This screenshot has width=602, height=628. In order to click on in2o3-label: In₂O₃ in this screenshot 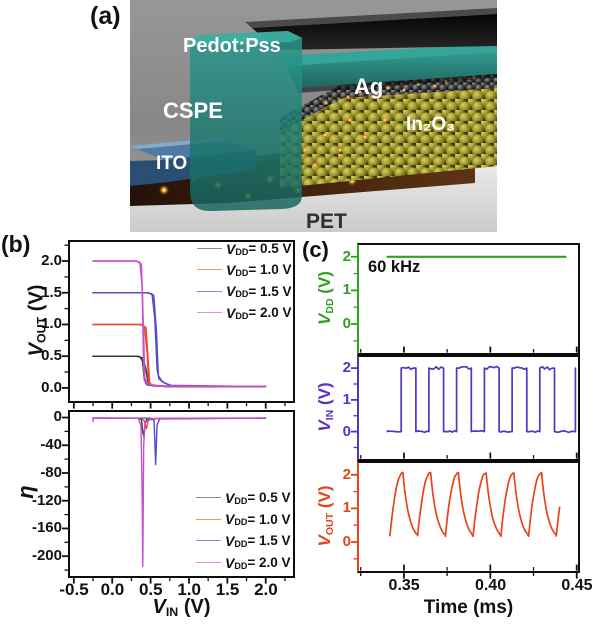, I will do `click(430, 124)`.